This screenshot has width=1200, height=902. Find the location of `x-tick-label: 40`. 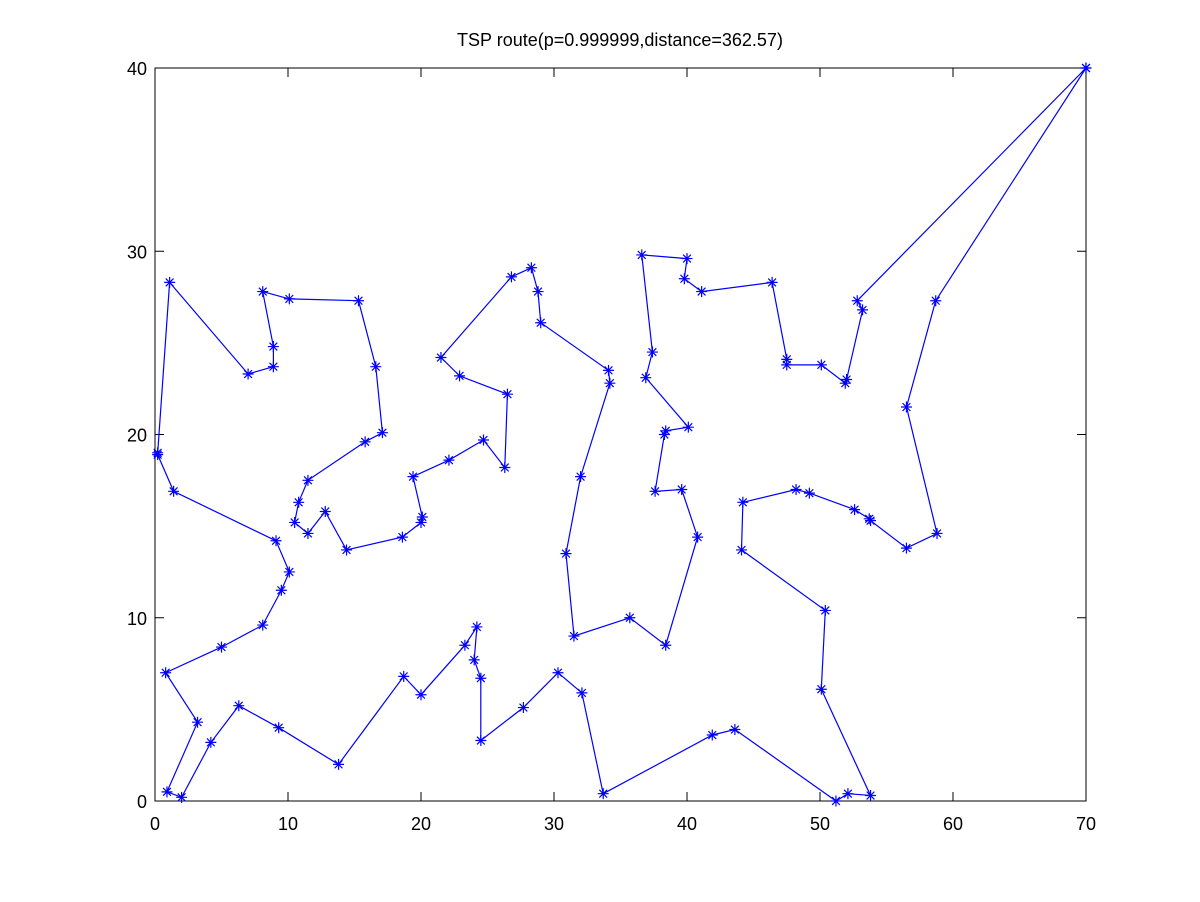

x-tick-label: 40 is located at coordinates (687, 824).